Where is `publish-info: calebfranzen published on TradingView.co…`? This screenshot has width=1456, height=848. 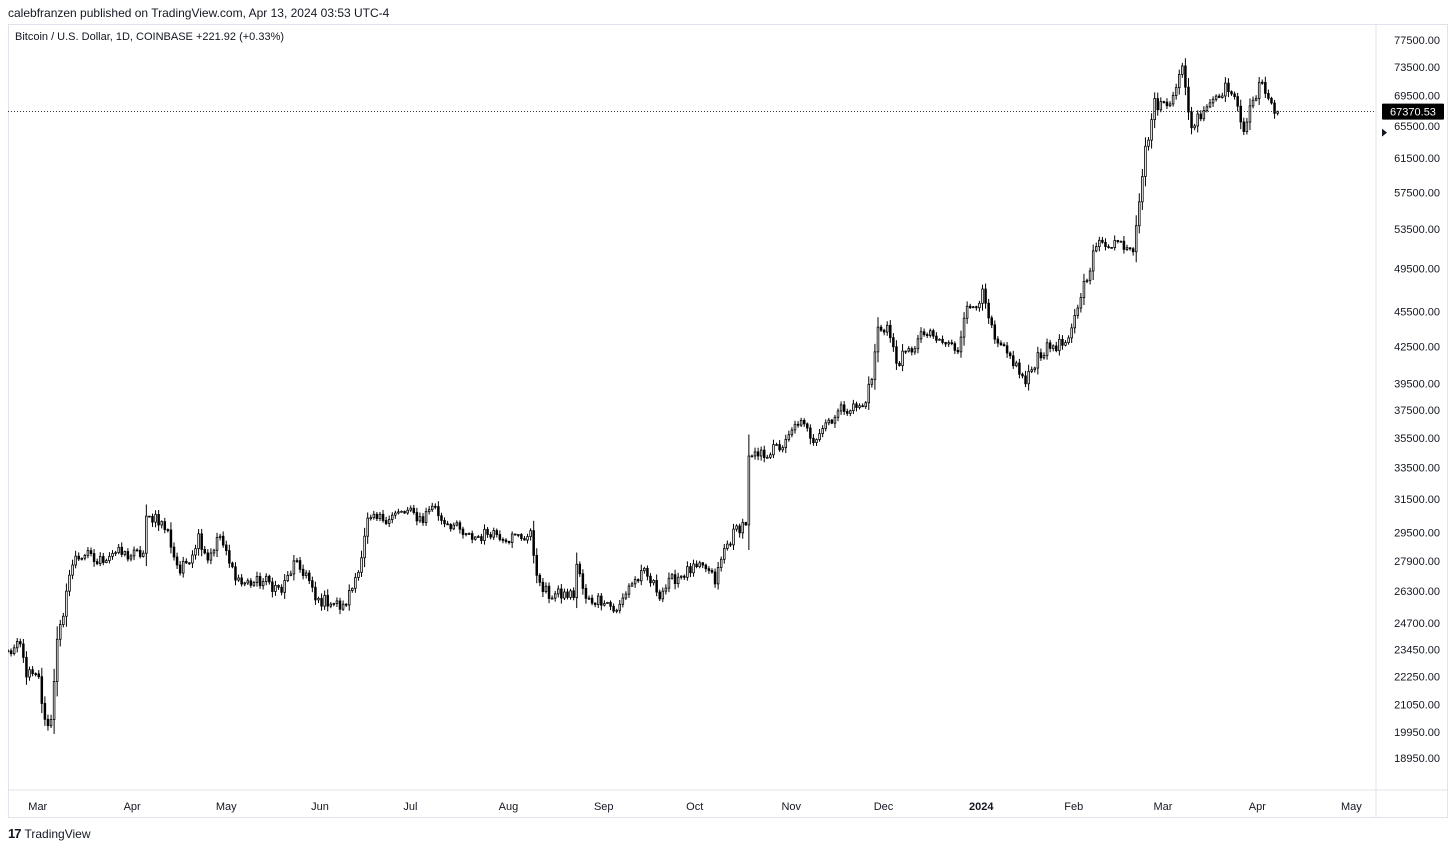
publish-info: calebfranzen published on TradingView.co… is located at coordinates (199, 13).